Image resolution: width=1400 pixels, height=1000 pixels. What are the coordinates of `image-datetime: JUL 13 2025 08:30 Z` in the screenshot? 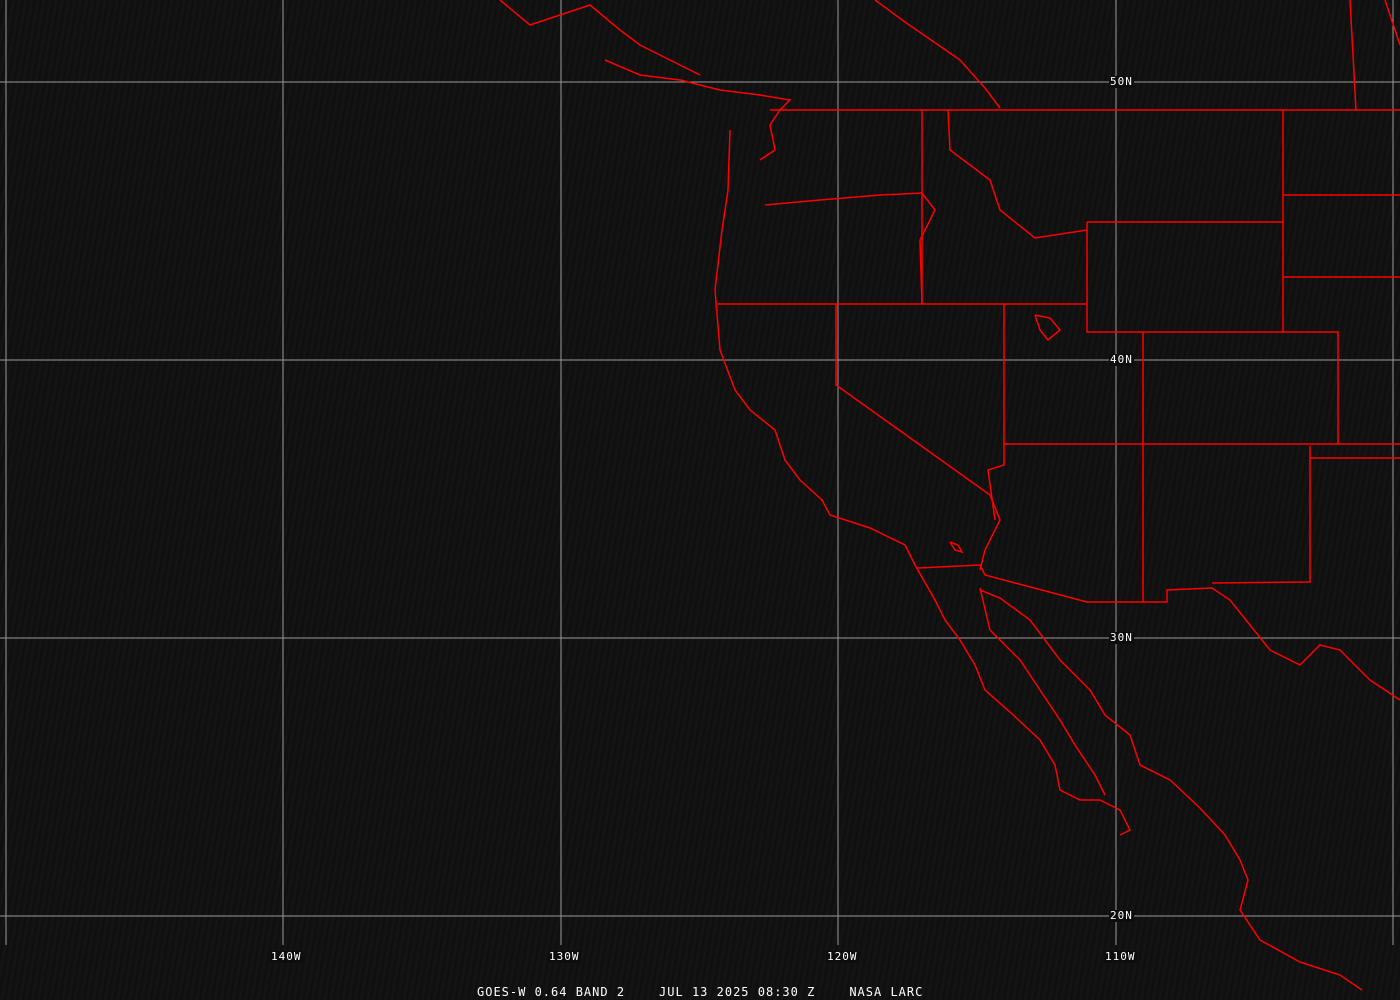 It's located at (737, 992).